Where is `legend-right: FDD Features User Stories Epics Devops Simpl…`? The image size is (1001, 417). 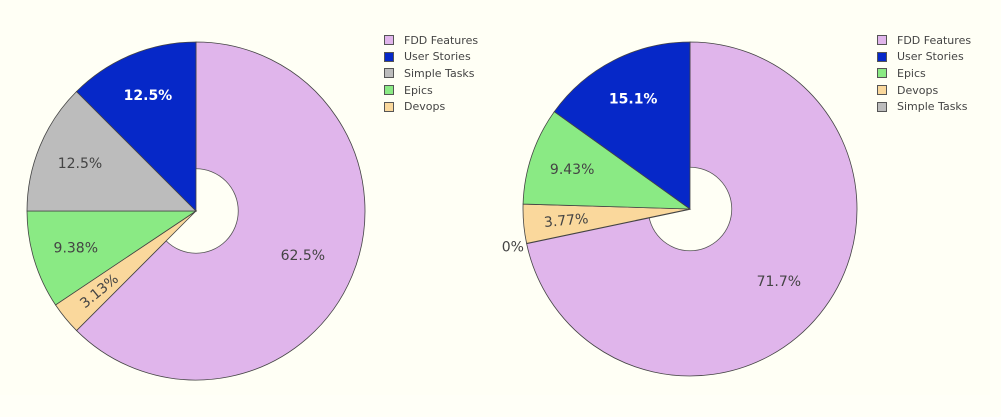
legend-right: FDD Features User Stories Epics Devops Simpl… is located at coordinates (924, 73).